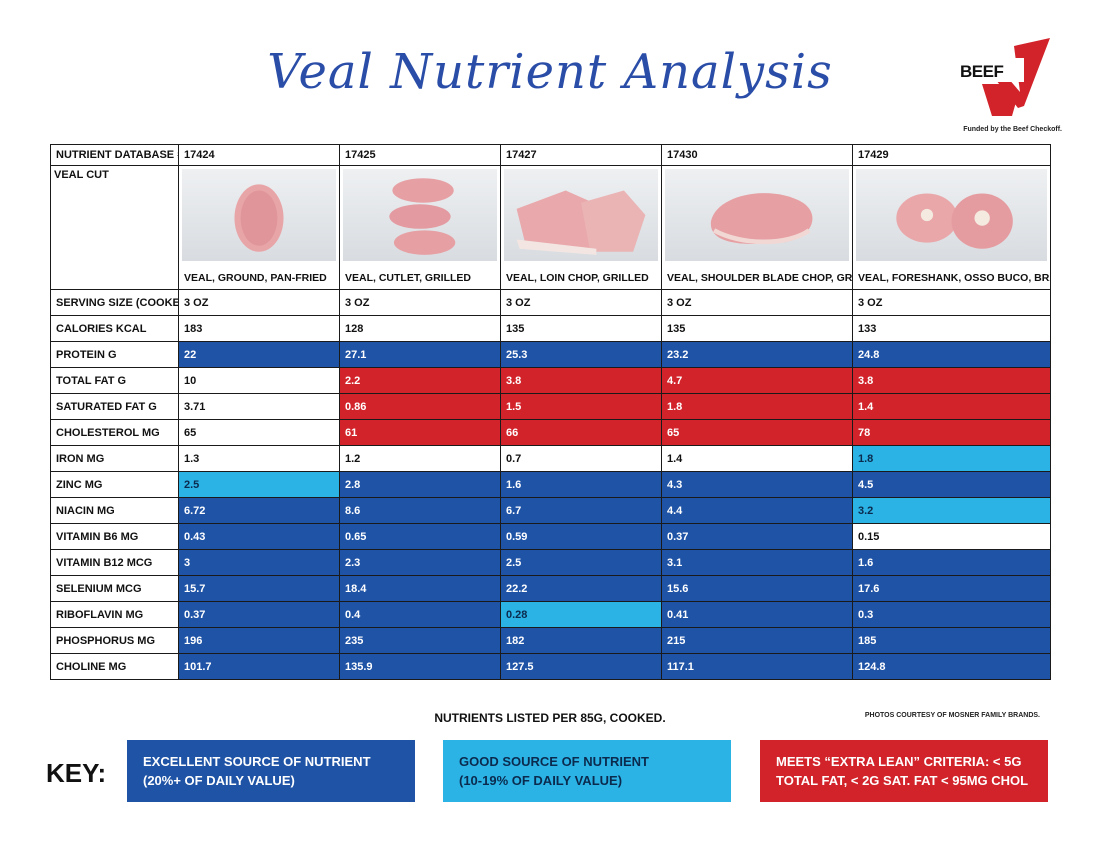 The height and width of the screenshot is (850, 1100). Describe the element at coordinates (259, 354) in the screenshot. I see `nutrient-value: 22` at that location.